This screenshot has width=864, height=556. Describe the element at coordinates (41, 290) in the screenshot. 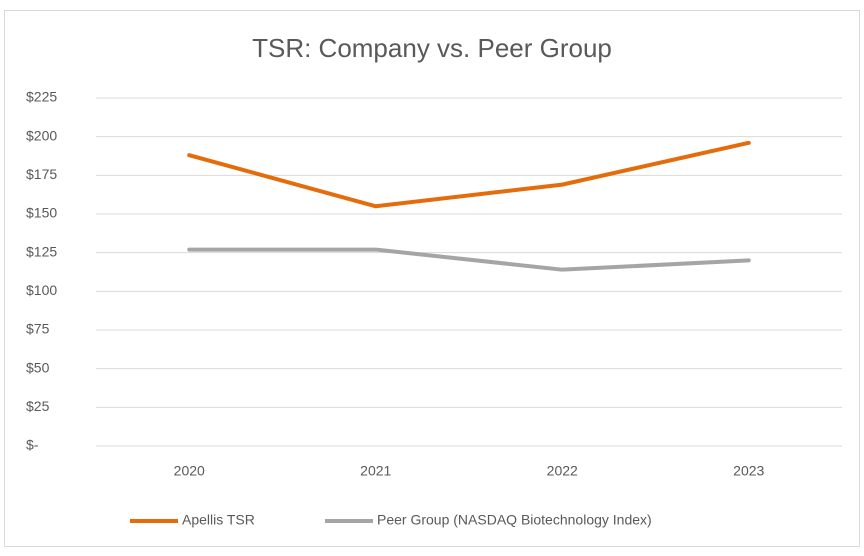

I see `y-tick-label: $100` at that location.